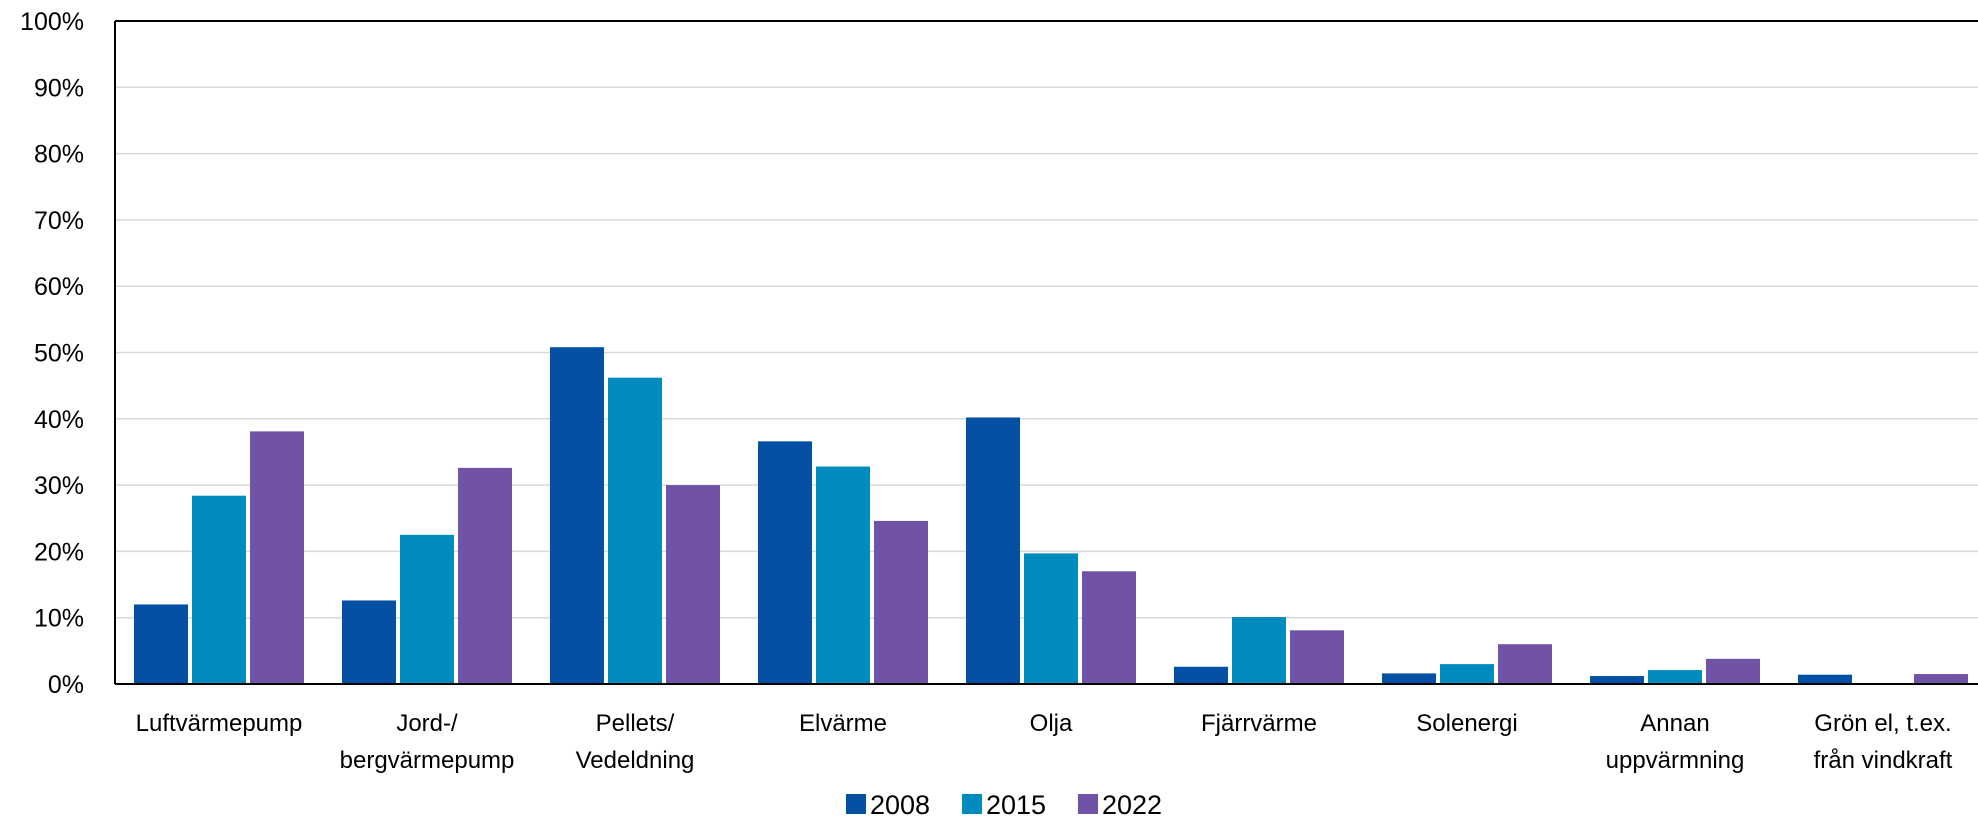 This screenshot has width=1978, height=832. What do you see at coordinates (59, 486) in the screenshot?
I see `y-tick-label: 30%` at bounding box center [59, 486].